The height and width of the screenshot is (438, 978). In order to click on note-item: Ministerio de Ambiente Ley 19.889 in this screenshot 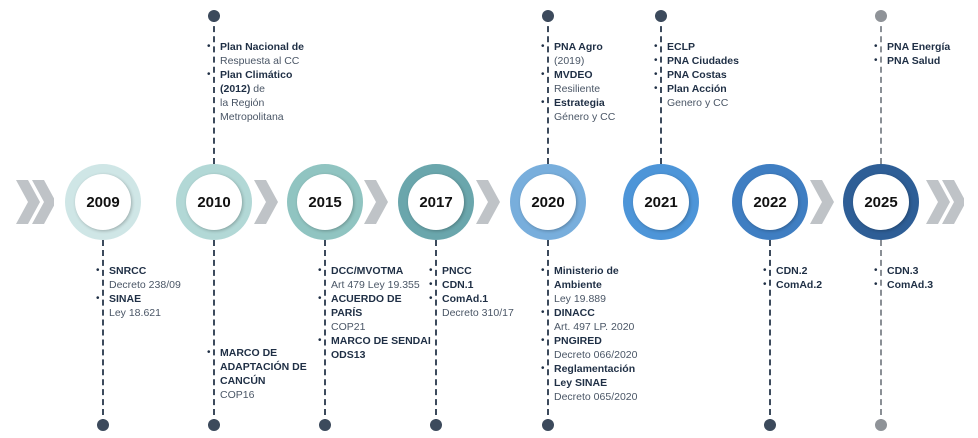, I will do `click(593, 285)`.